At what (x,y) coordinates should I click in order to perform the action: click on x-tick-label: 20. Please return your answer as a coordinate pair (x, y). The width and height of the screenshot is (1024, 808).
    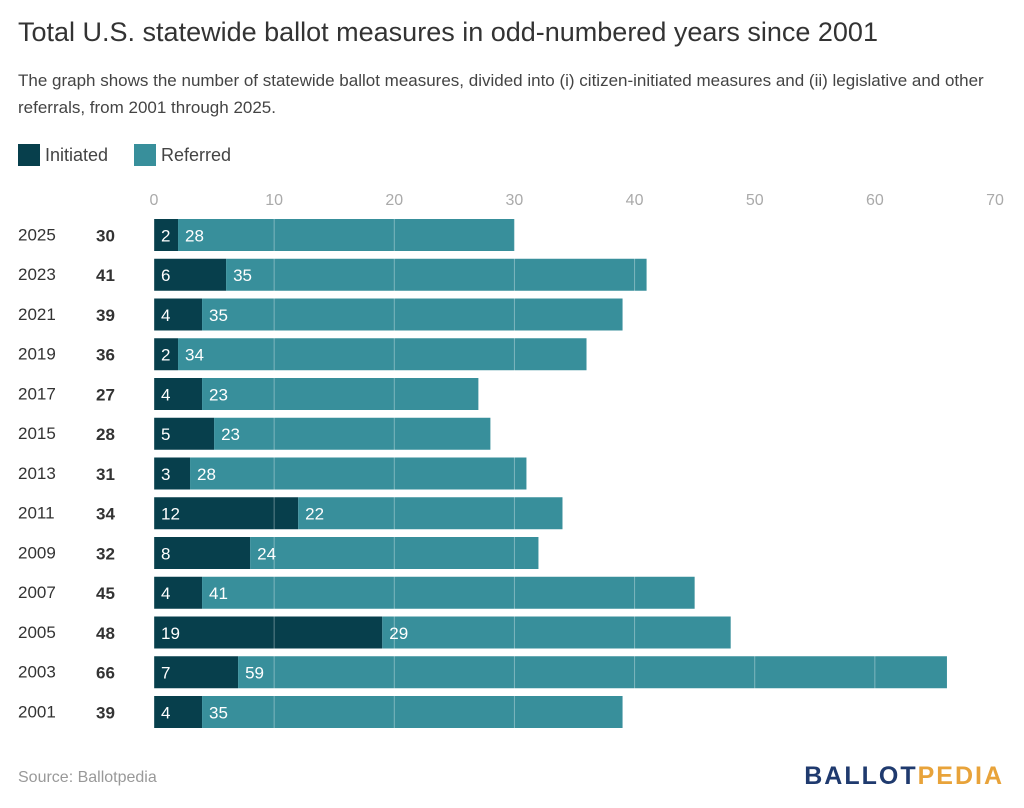
    Looking at the image, I should click on (394, 200).